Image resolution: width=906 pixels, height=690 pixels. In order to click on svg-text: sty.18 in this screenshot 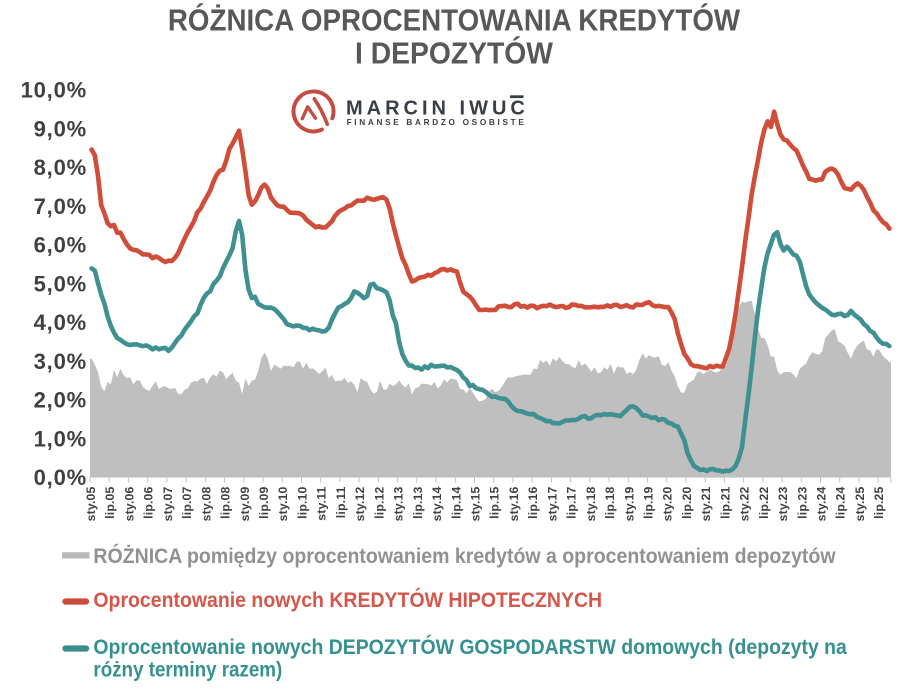, I will do `click(591, 503)`.